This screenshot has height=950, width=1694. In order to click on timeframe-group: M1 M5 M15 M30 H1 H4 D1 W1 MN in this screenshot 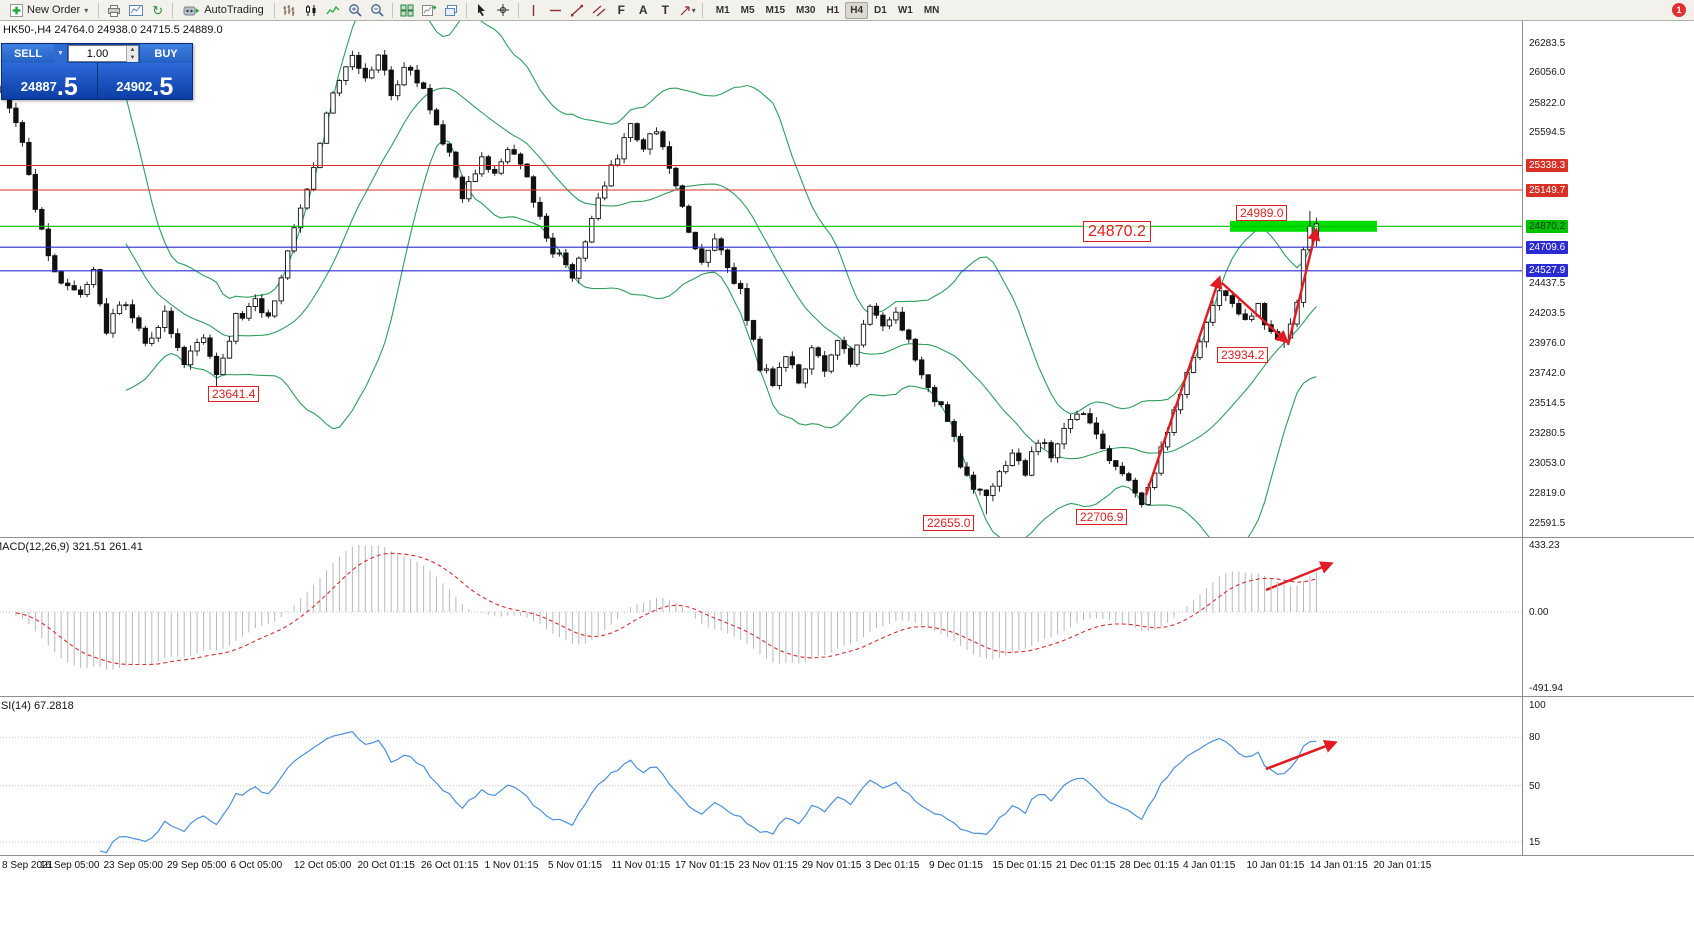, I will do `click(828, 10)`.